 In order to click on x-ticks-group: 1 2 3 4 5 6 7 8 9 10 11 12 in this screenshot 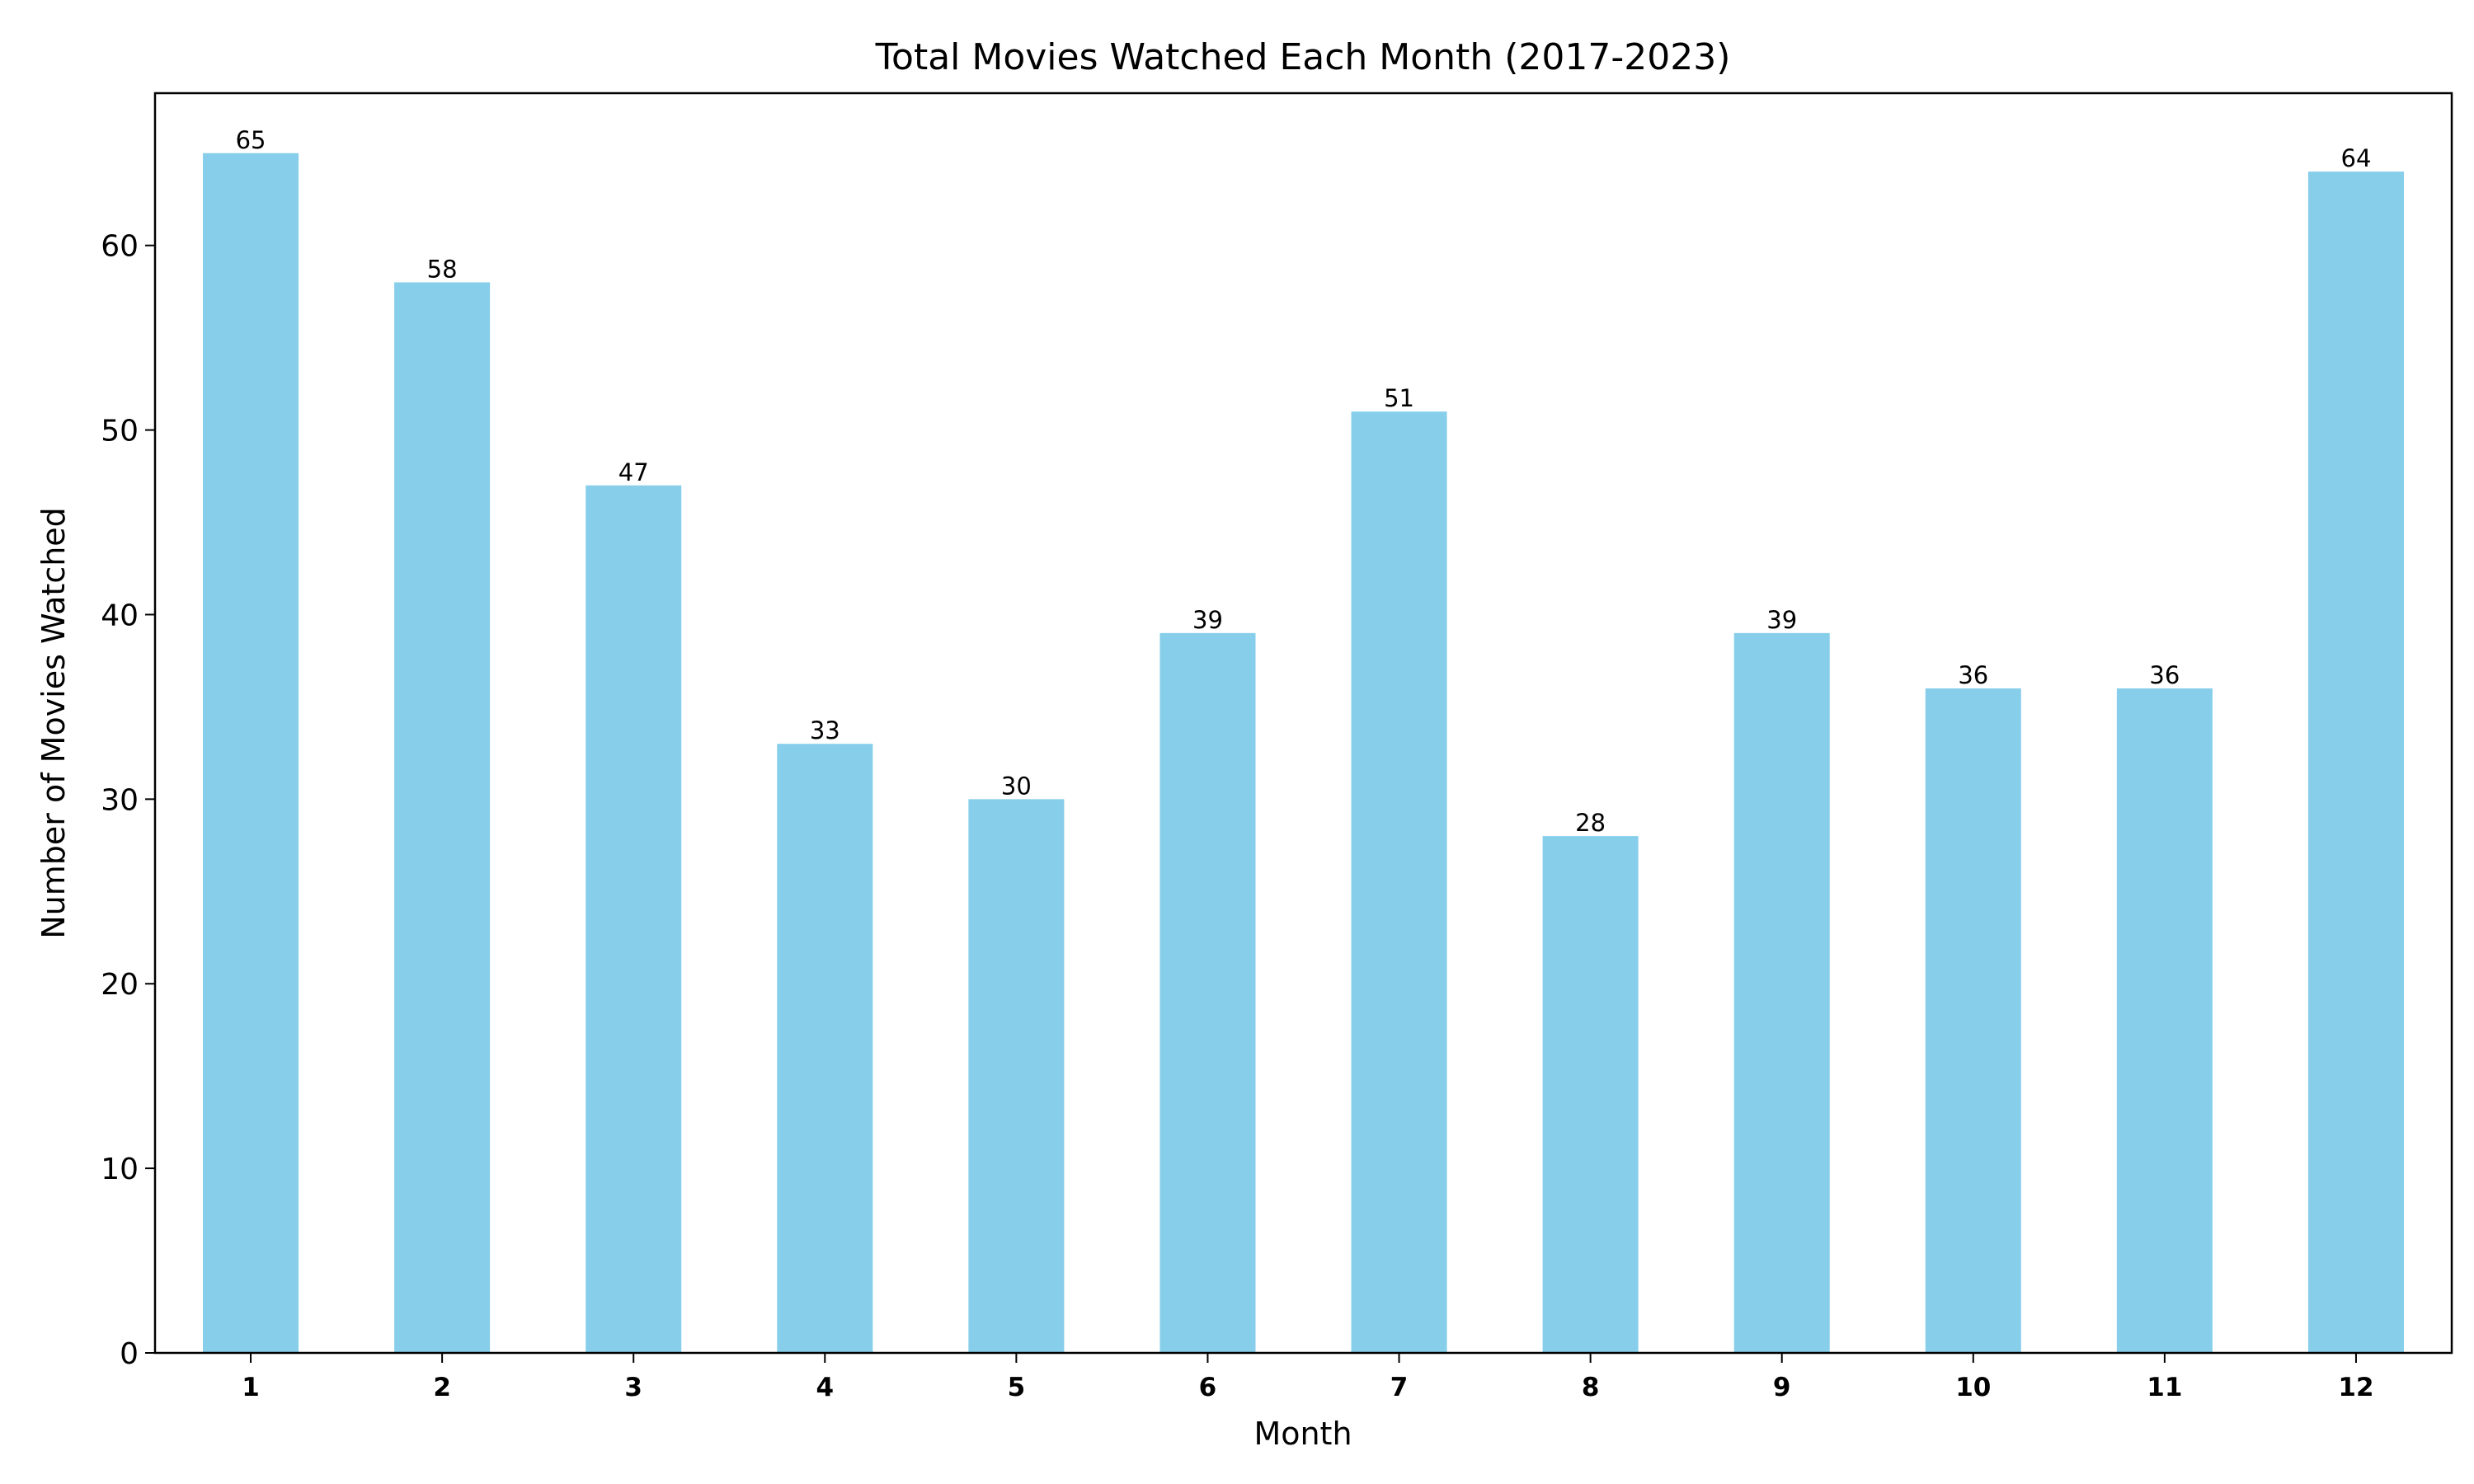, I will do `click(1308, 1377)`.